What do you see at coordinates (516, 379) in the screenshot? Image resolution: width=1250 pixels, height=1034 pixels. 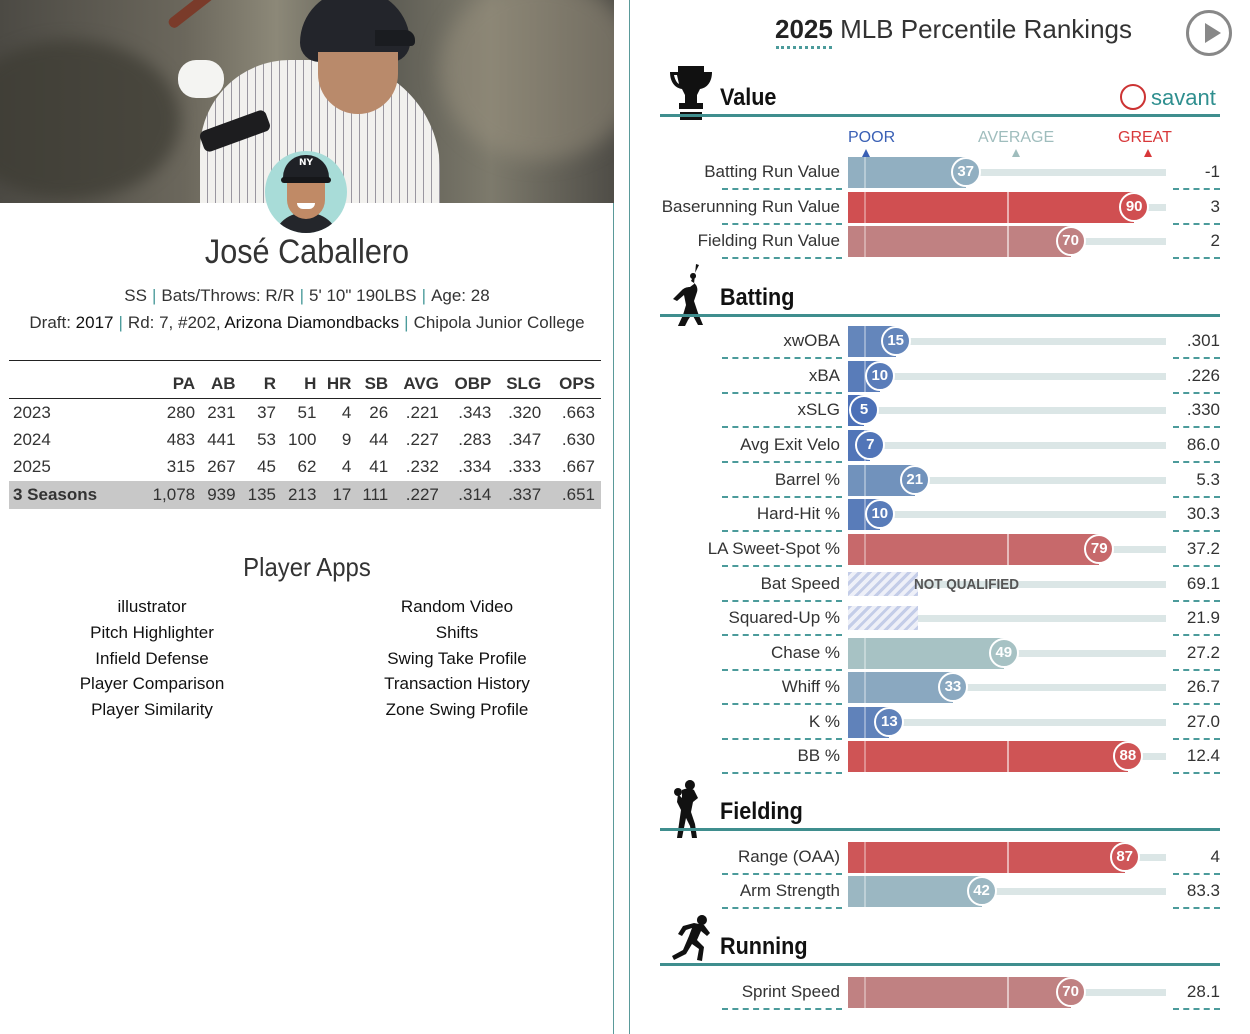 I see `column-header: SLG` at bounding box center [516, 379].